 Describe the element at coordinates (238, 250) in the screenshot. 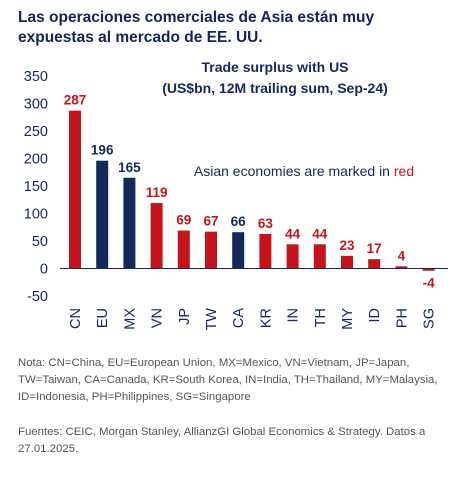

I see `bar-ca` at that location.